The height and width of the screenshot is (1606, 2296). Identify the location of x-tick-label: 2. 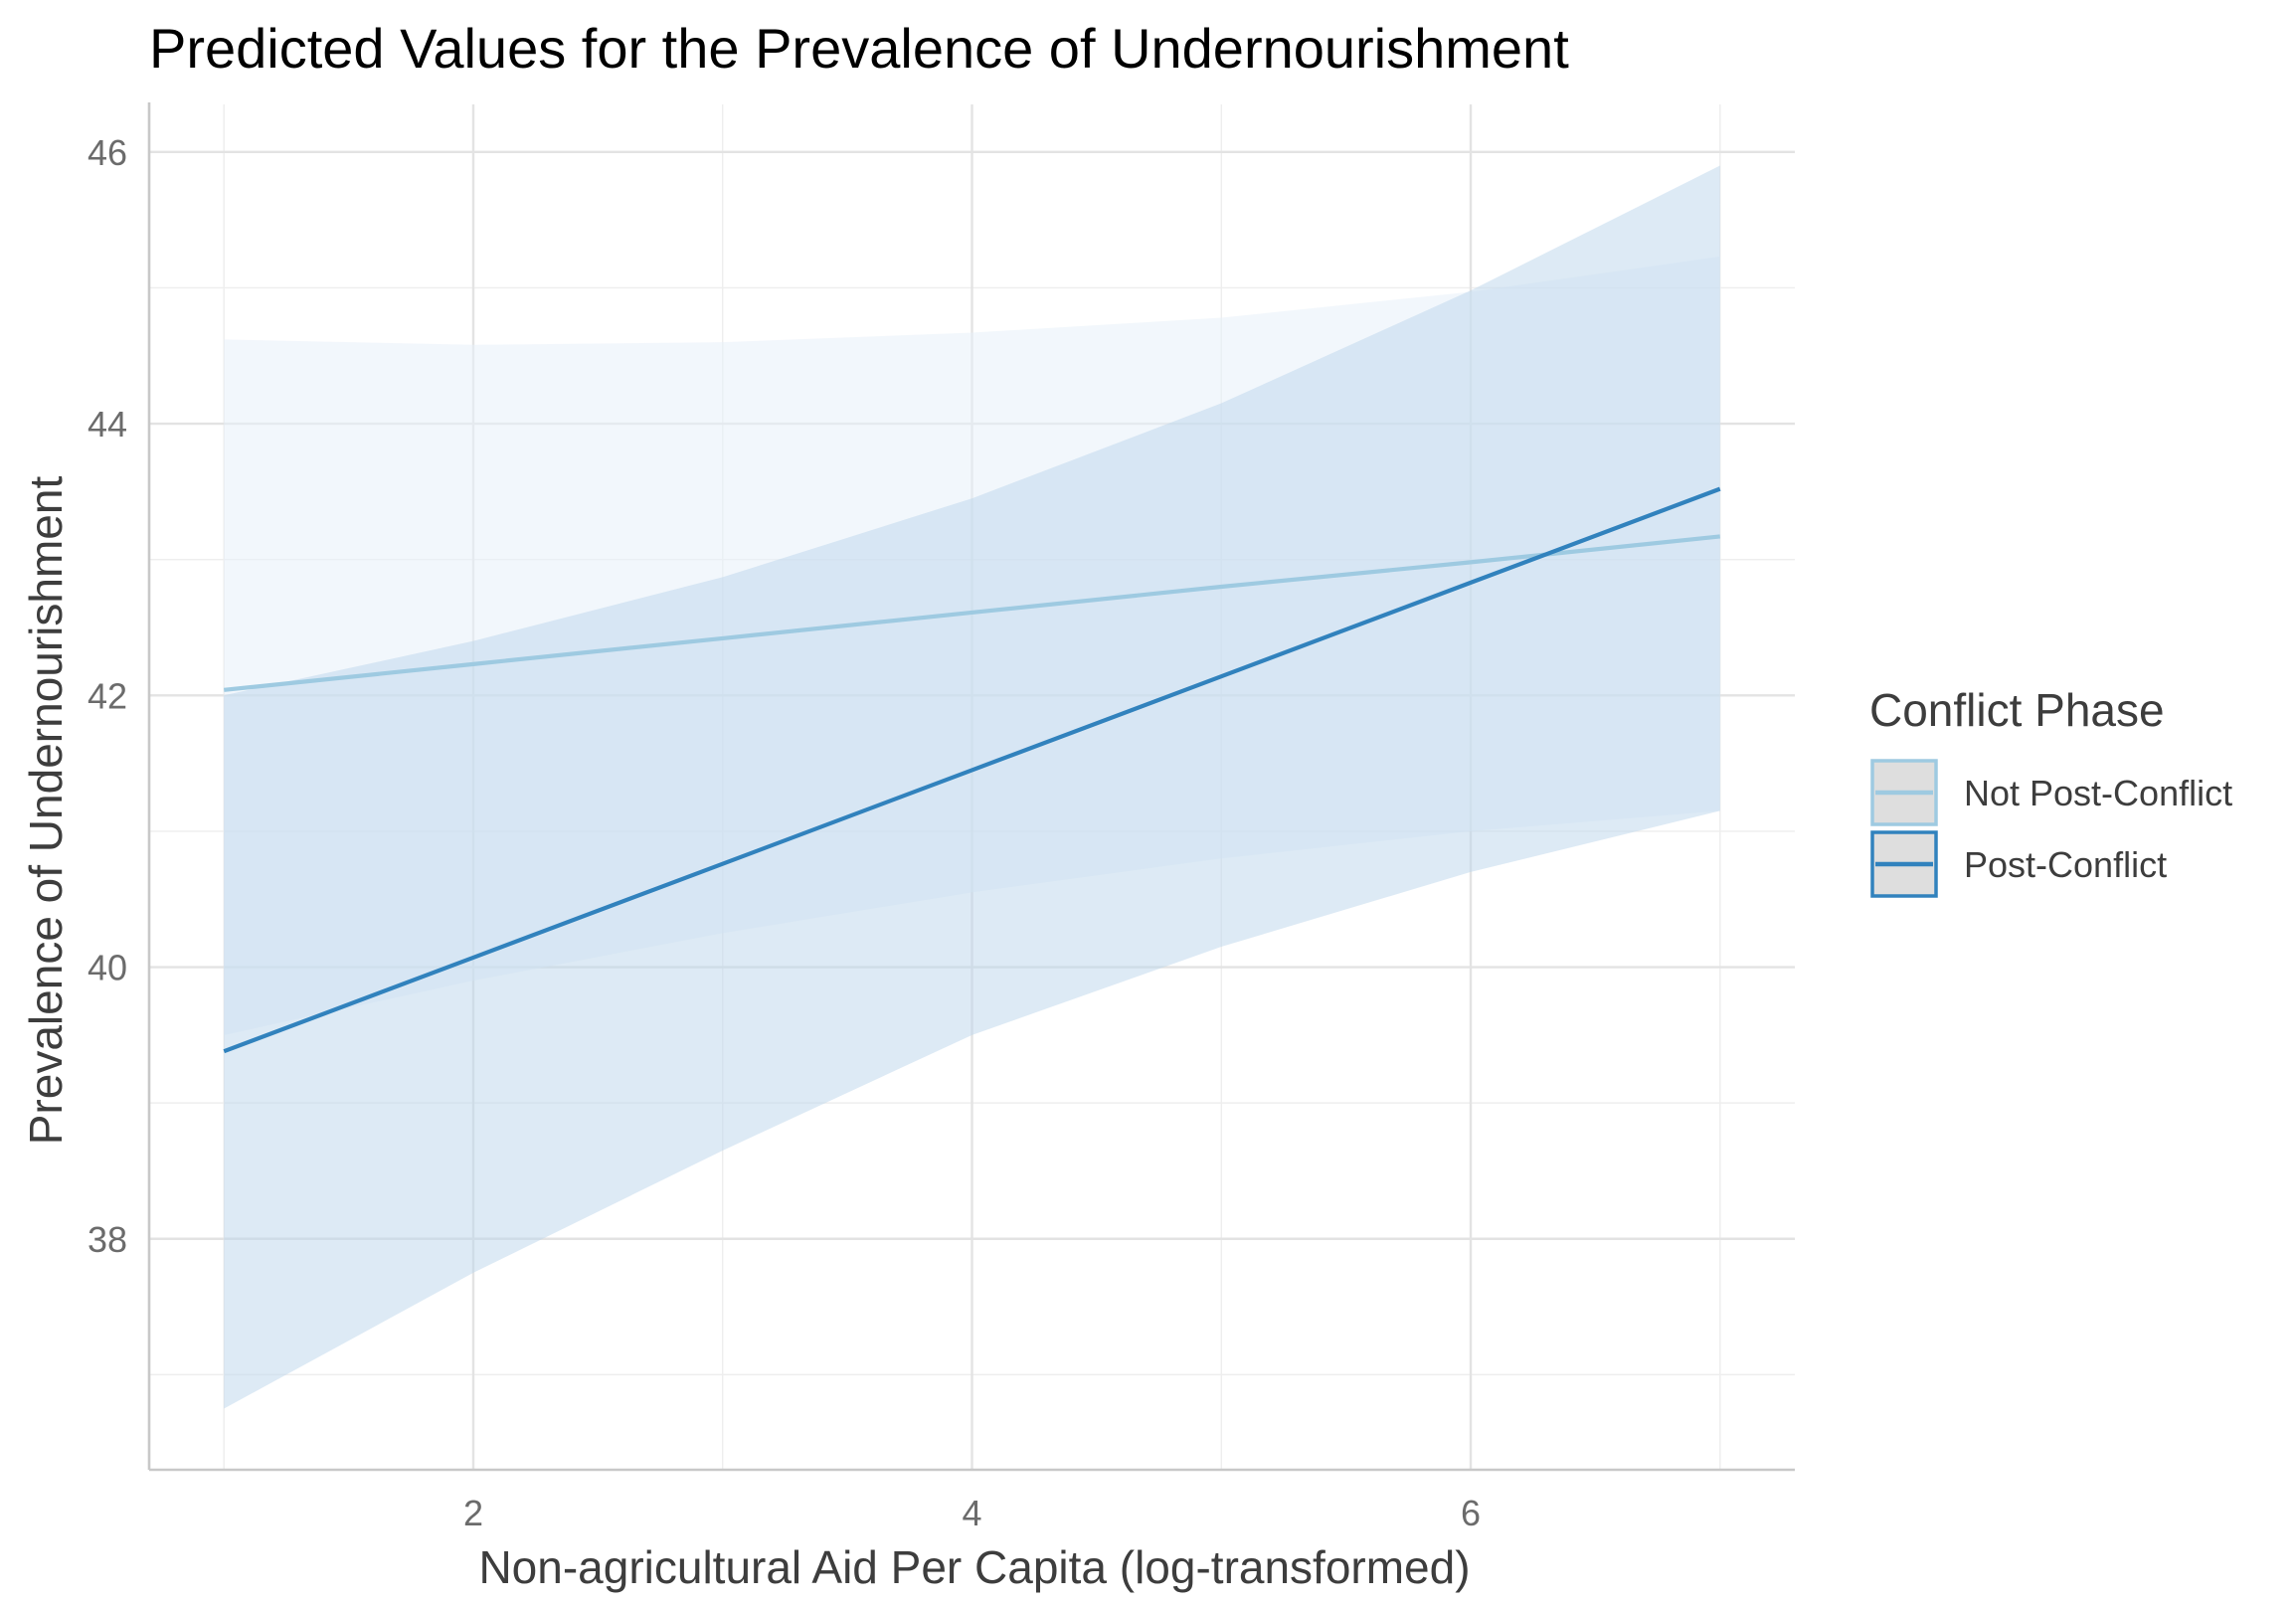
(473, 1513).